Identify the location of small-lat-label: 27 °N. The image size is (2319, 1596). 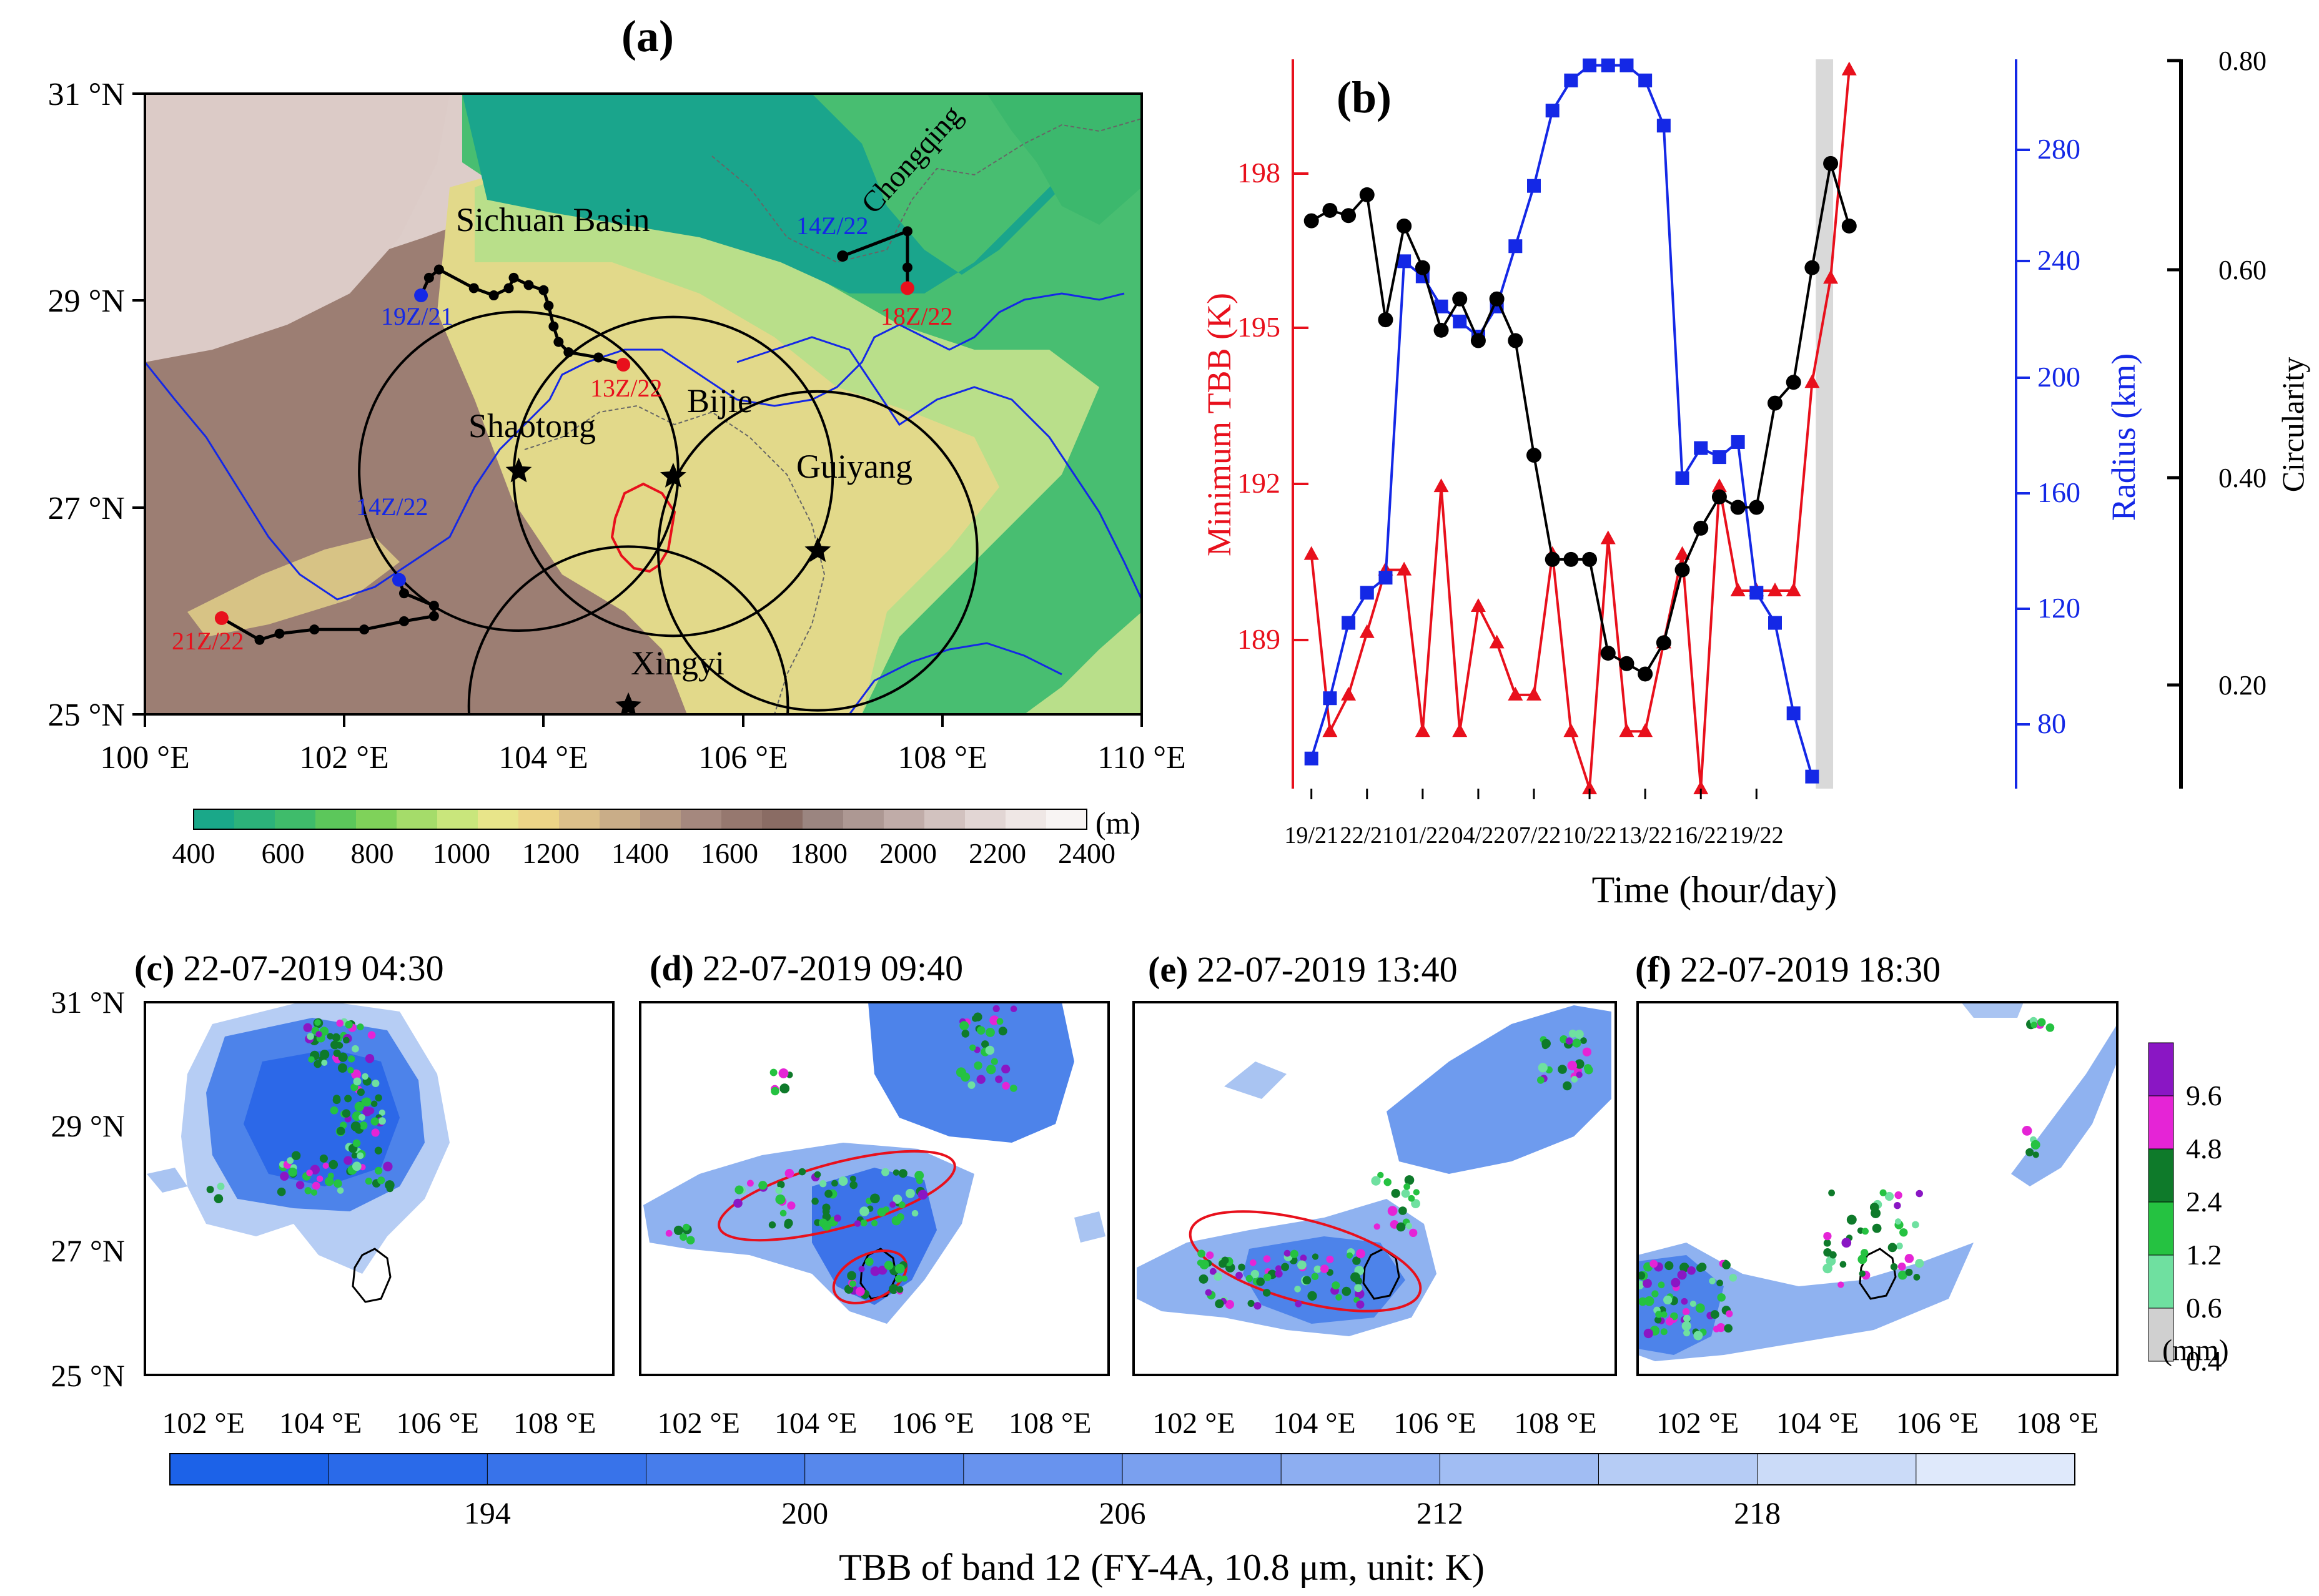
(88, 1250).